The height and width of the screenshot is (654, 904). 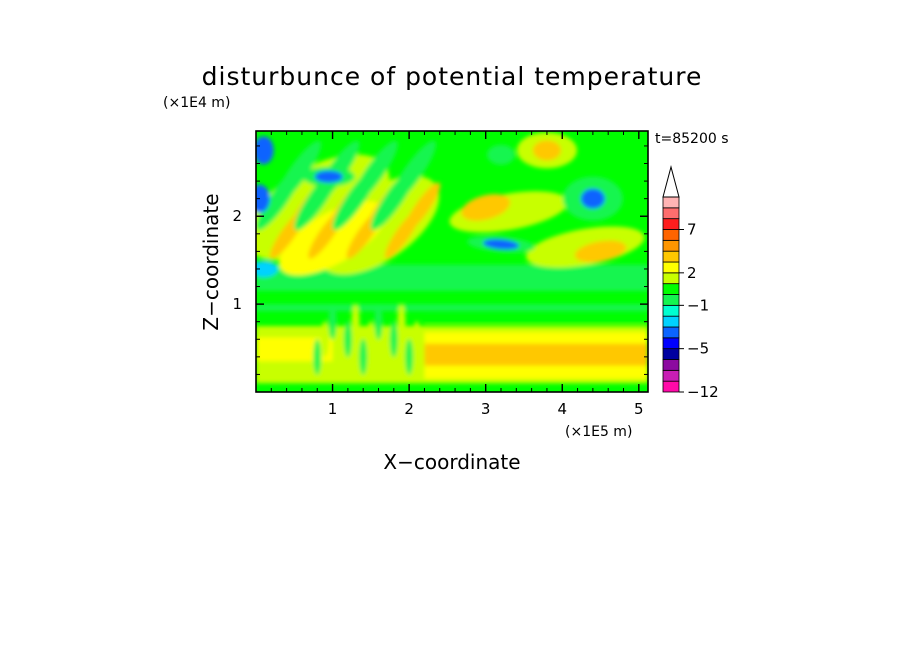 I want to click on x-unit-label: (×1E5 m), so click(x=598, y=432).